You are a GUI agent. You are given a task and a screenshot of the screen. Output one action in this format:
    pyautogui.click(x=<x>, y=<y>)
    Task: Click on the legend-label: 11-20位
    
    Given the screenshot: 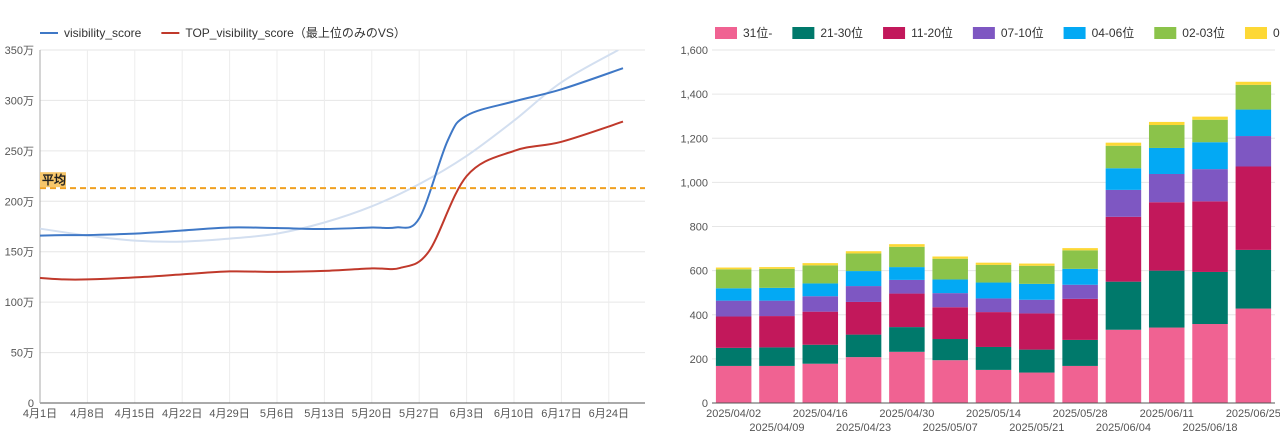 What is the action you would take?
    pyautogui.click(x=932, y=32)
    